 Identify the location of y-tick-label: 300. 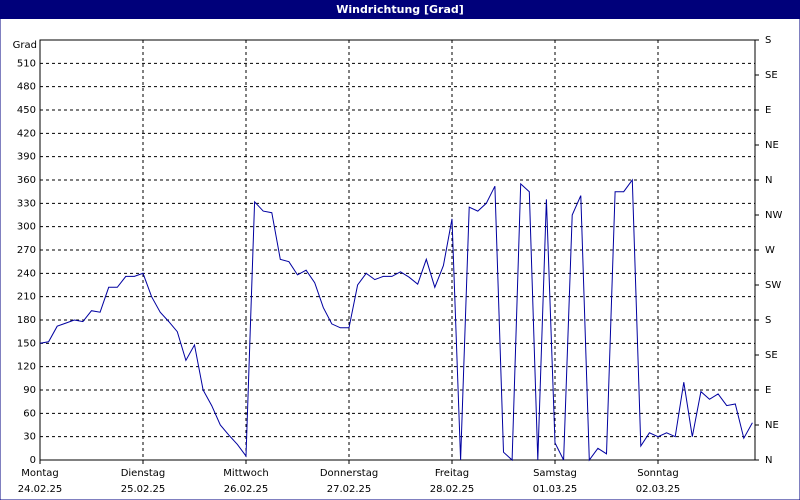
(26, 227).